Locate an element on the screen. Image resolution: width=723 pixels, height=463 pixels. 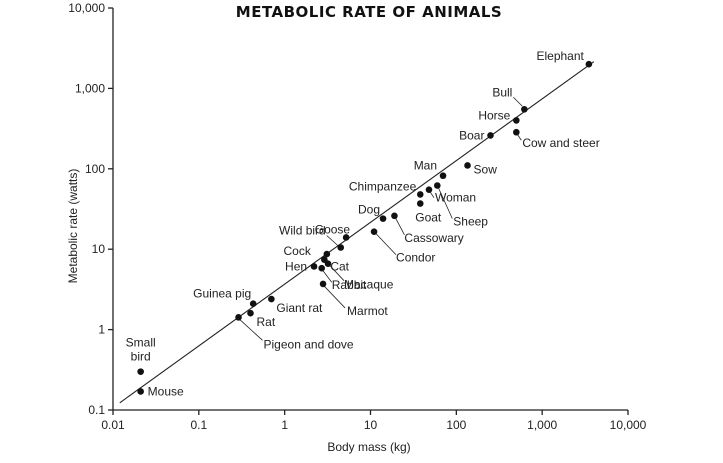
leader-woman is located at coordinates (432, 194).